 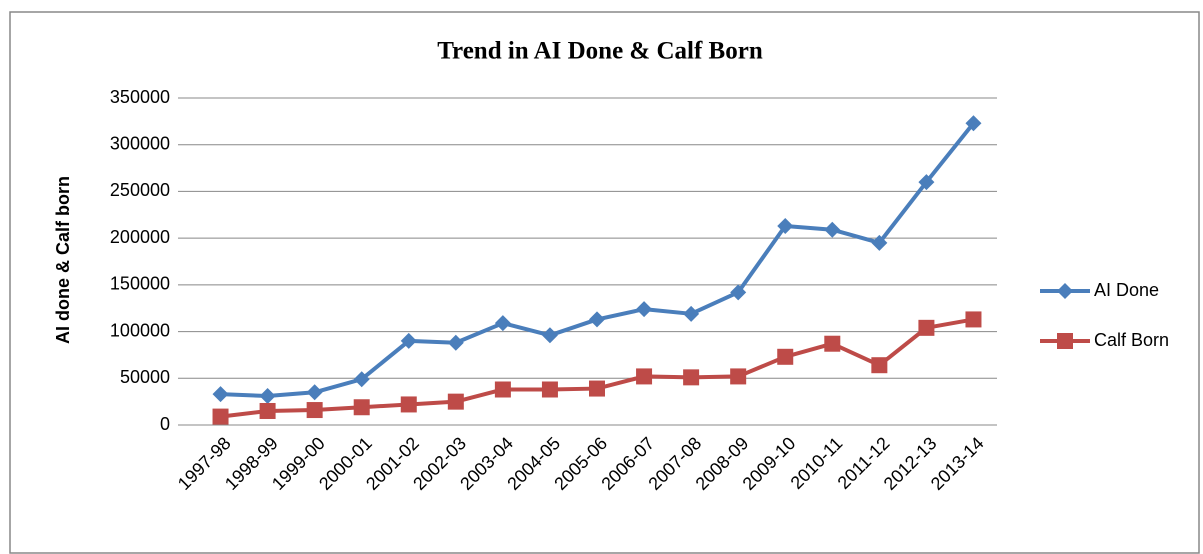 What do you see at coordinates (140, 330) in the screenshot?
I see `y-tick-label: 100000` at bounding box center [140, 330].